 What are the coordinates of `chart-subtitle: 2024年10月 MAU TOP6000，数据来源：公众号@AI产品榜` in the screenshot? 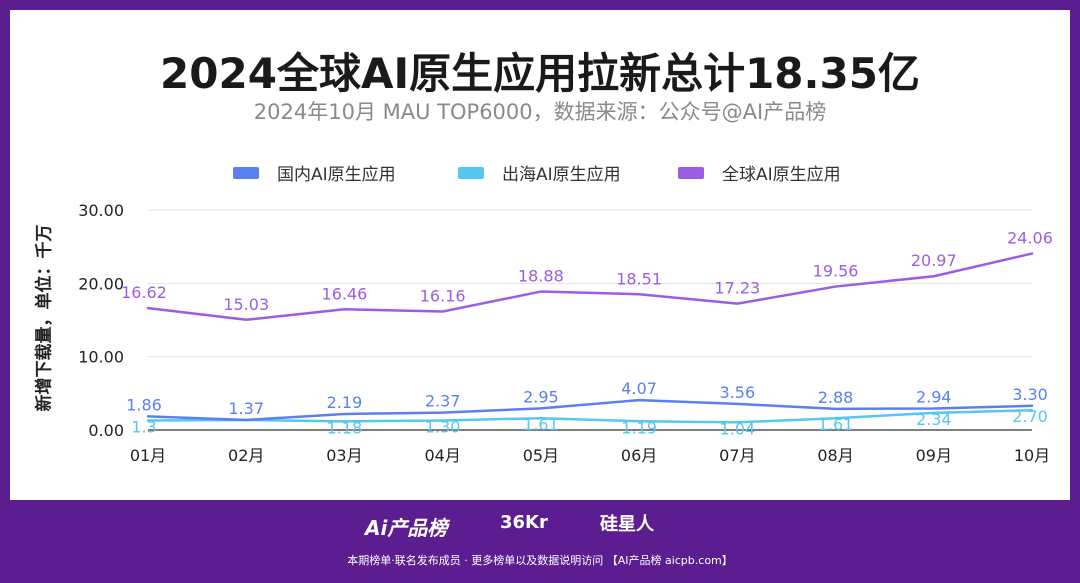 It's located at (540, 112).